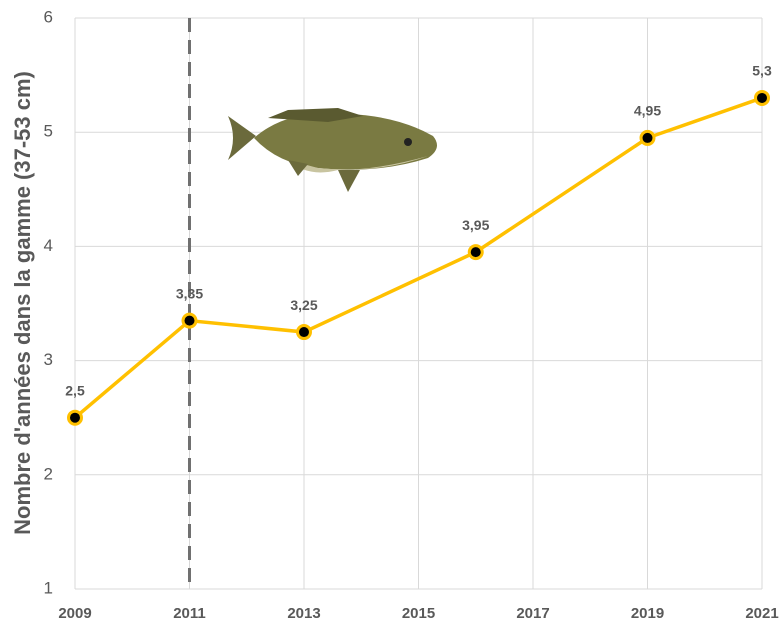 Image resolution: width=783 pixels, height=631 pixels. I want to click on x-tick-label: 2009, so click(74, 613).